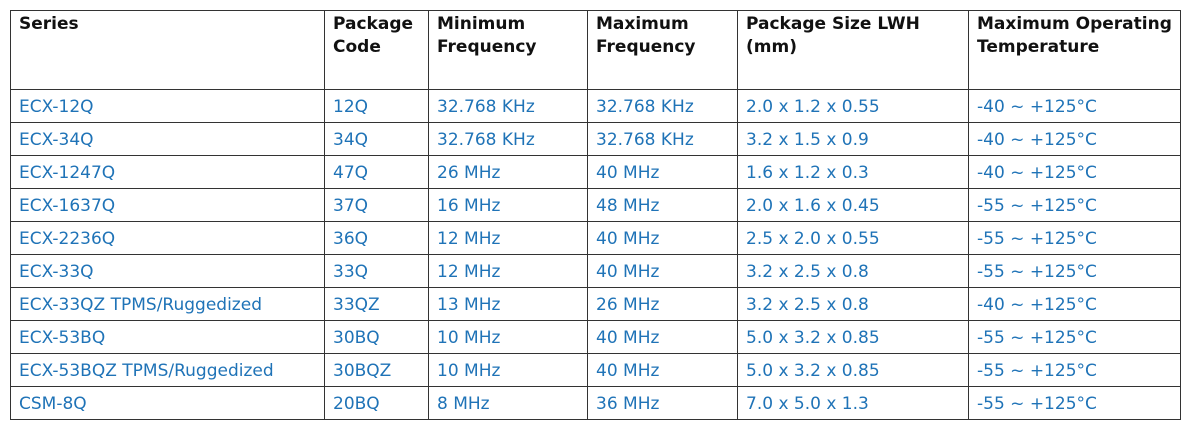  What do you see at coordinates (853, 205) in the screenshot?
I see `table-cell: 2.0 x 1.6 x 0.45` at bounding box center [853, 205].